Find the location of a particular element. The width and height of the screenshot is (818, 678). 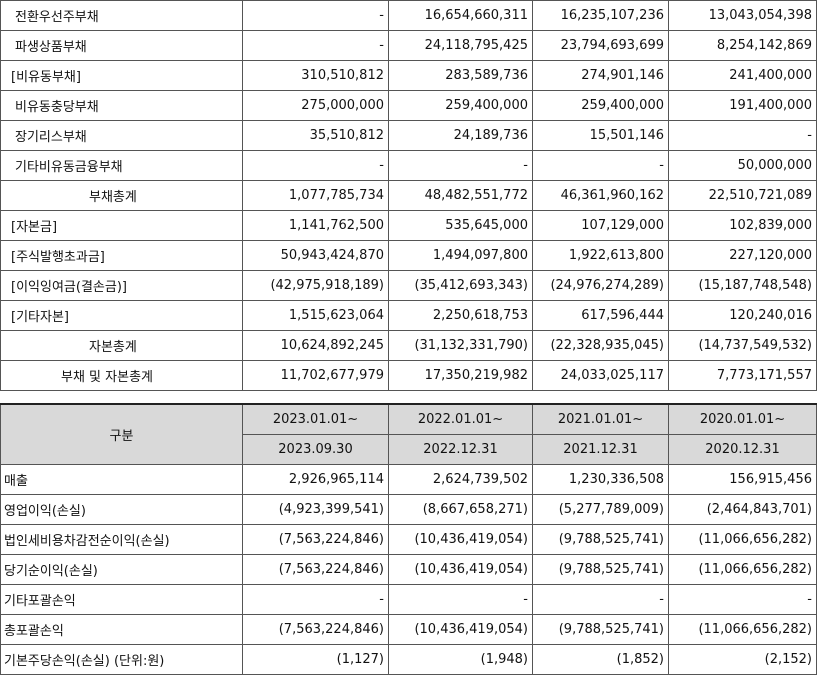

value-cell: 46,361,960,162 is located at coordinates (600, 195).